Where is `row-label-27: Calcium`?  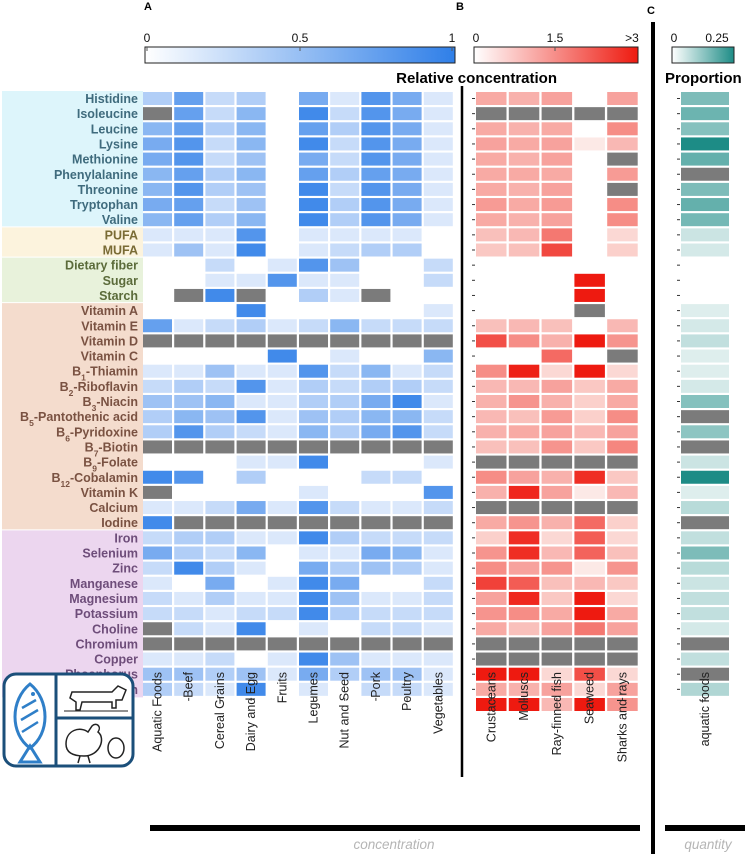 row-label-27: Calcium is located at coordinates (113, 508).